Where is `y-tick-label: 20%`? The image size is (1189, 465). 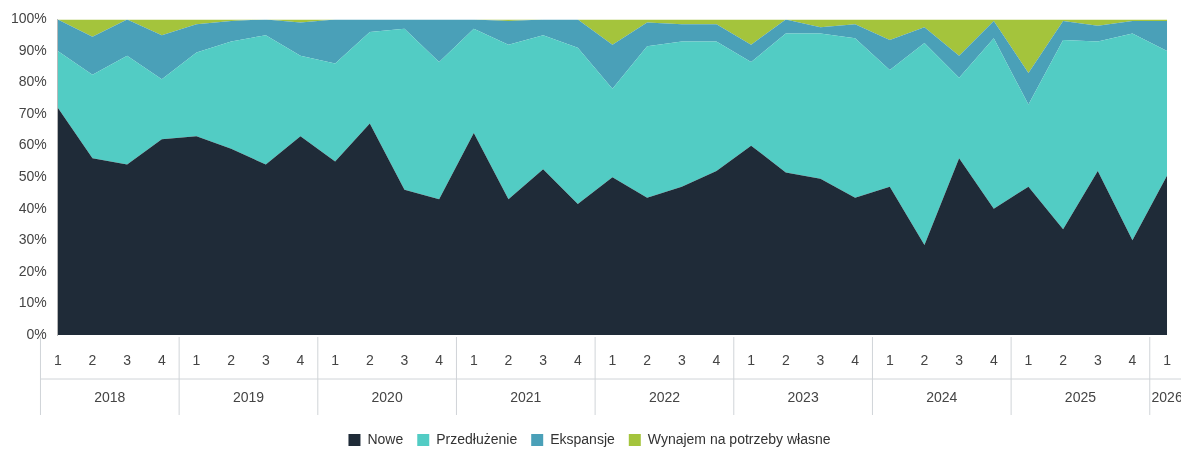 y-tick-label: 20% is located at coordinates (32, 270).